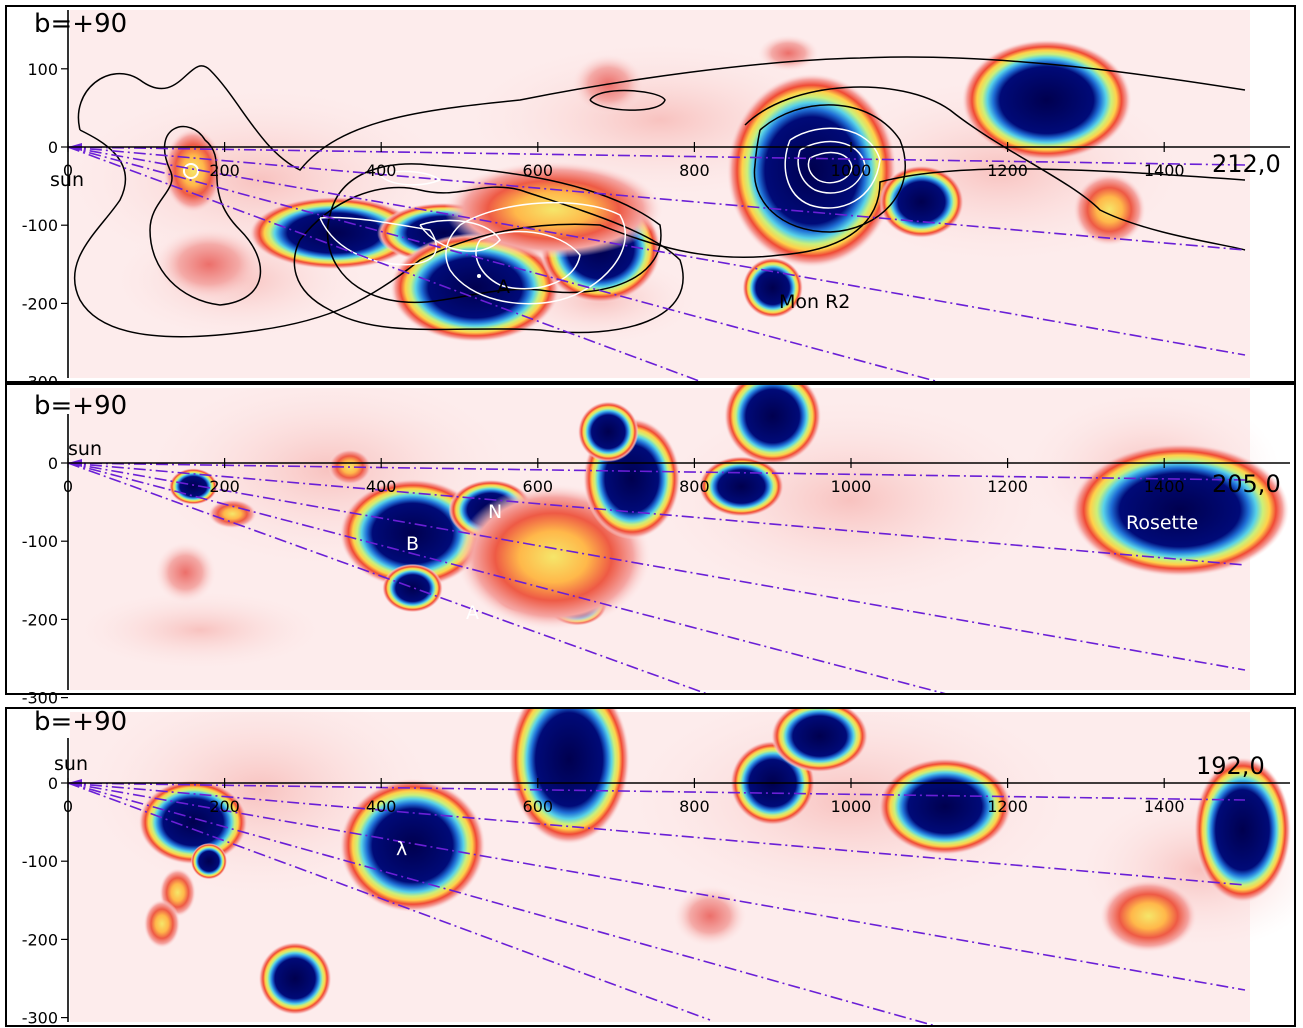  What do you see at coordinates (1230, 766) in the screenshot?
I see `longitude-label: 192,0` at bounding box center [1230, 766].